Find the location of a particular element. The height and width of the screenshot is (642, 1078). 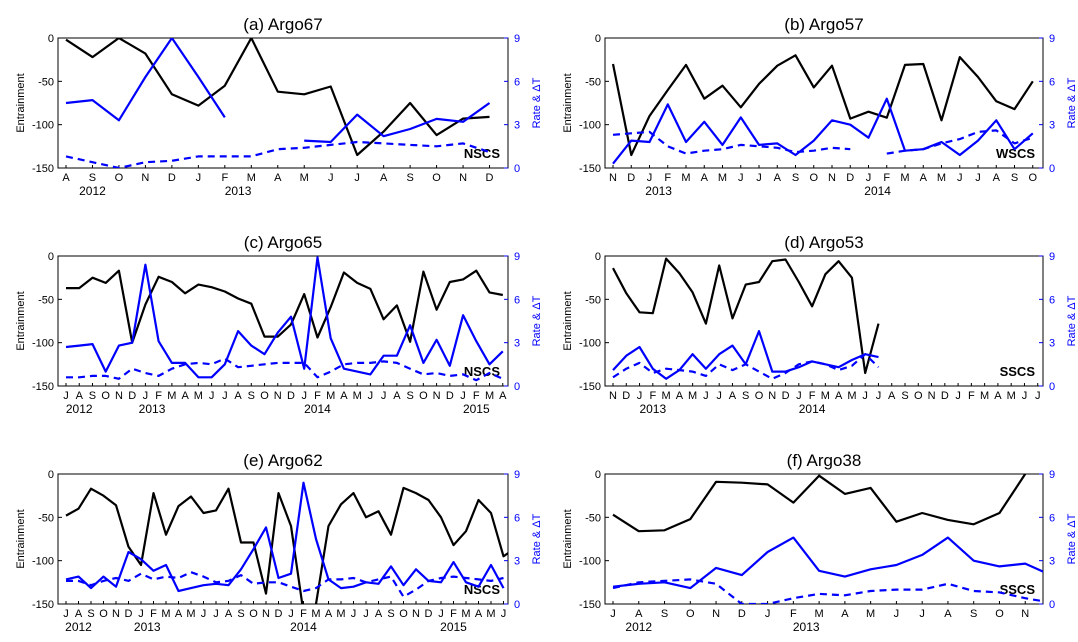

year-label: 2015 is located at coordinates (453, 627).